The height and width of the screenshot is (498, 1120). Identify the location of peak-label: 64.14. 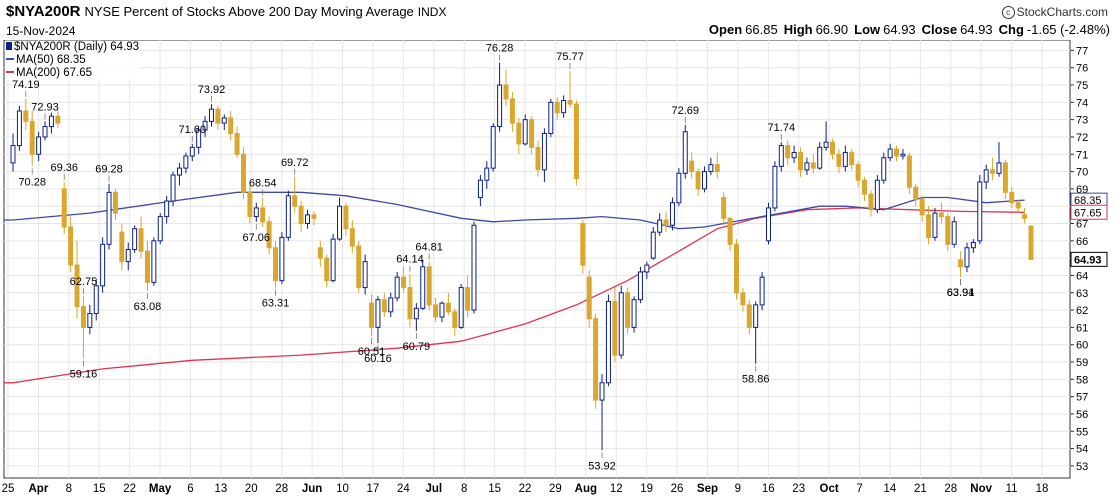
(410, 260).